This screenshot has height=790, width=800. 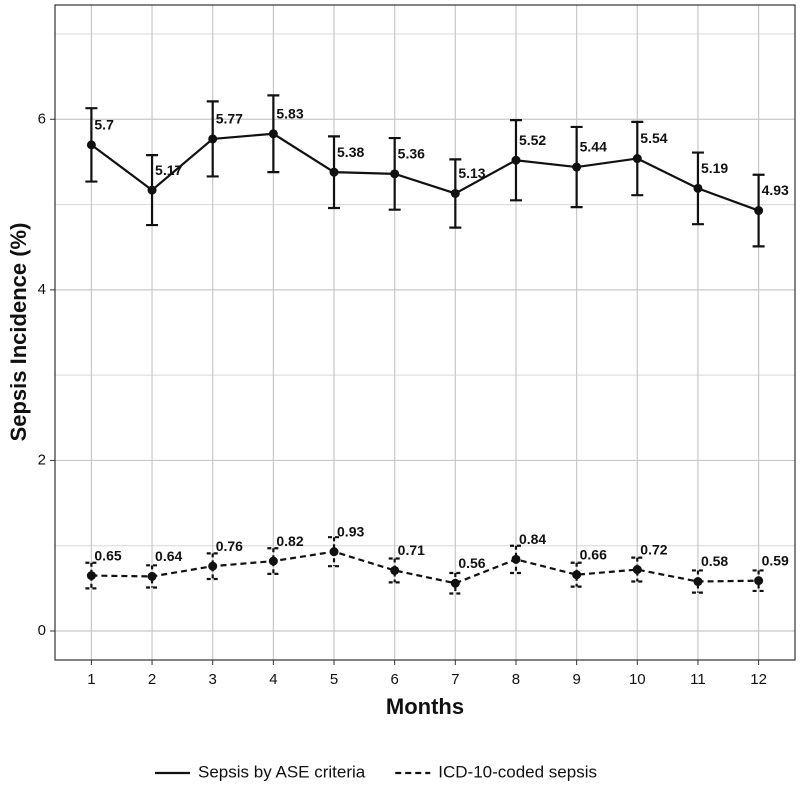 What do you see at coordinates (698, 679) in the screenshot?
I see `x-tick-label: 11` at bounding box center [698, 679].